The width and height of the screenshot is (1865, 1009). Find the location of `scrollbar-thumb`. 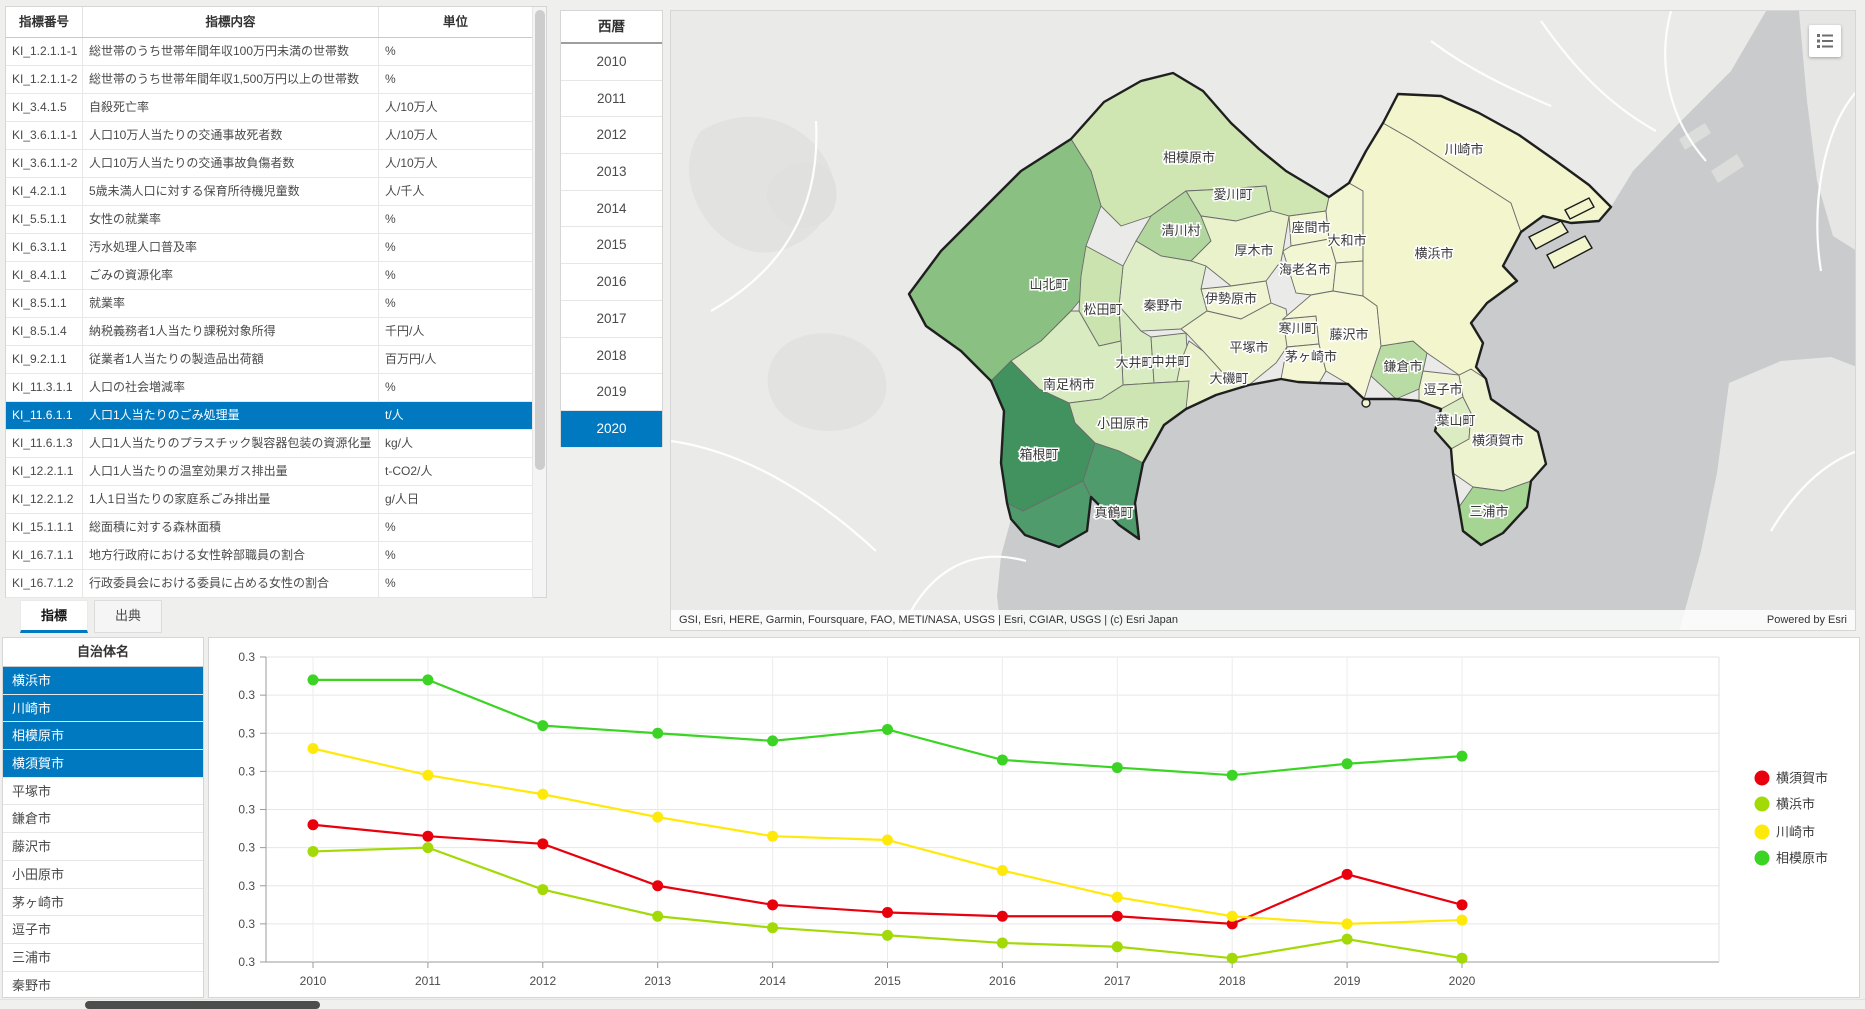

scrollbar-thumb is located at coordinates (540, 240).